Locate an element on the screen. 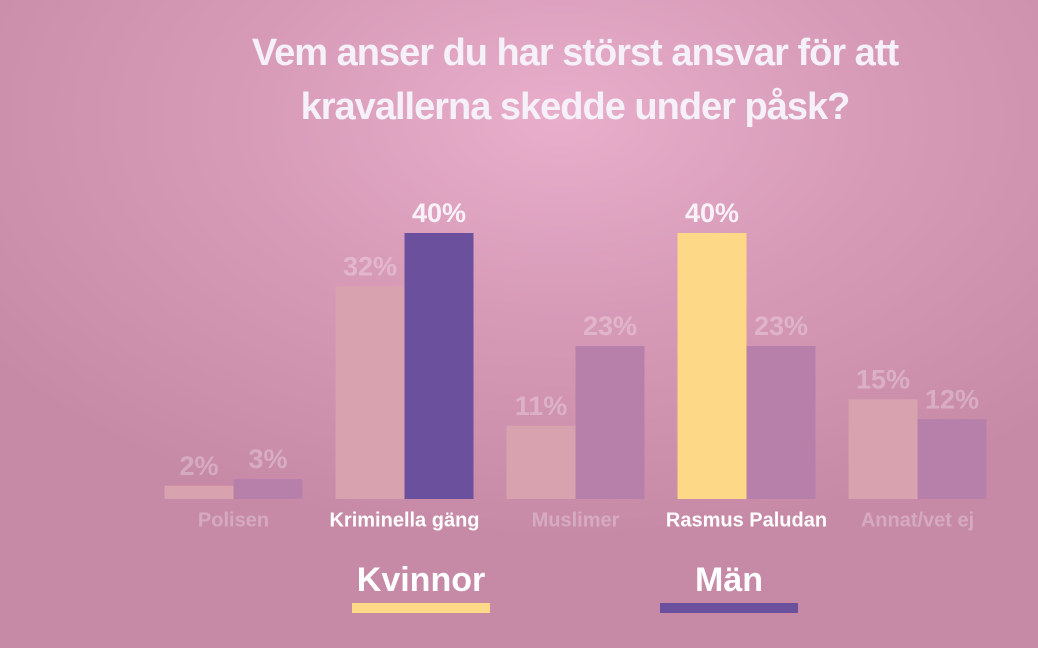 This screenshot has height=648, width=1038. value-label: 2% is located at coordinates (198, 466).